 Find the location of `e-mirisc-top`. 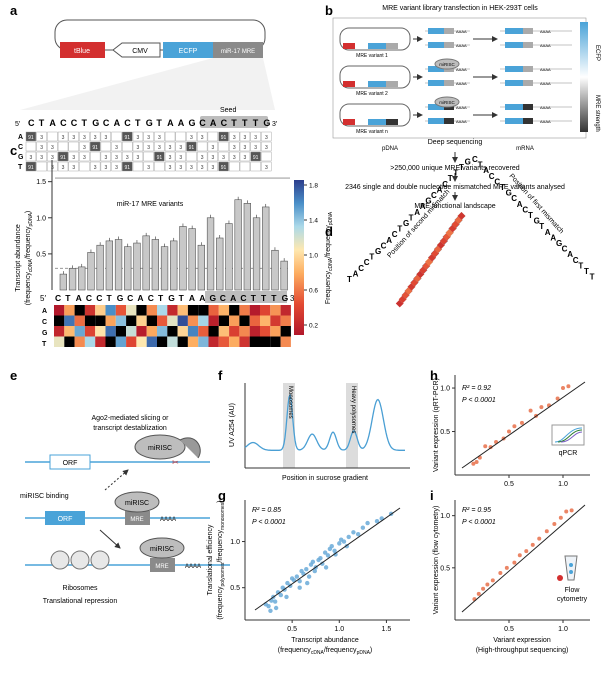

e-mirisc-top is located at coordinates (160, 447).